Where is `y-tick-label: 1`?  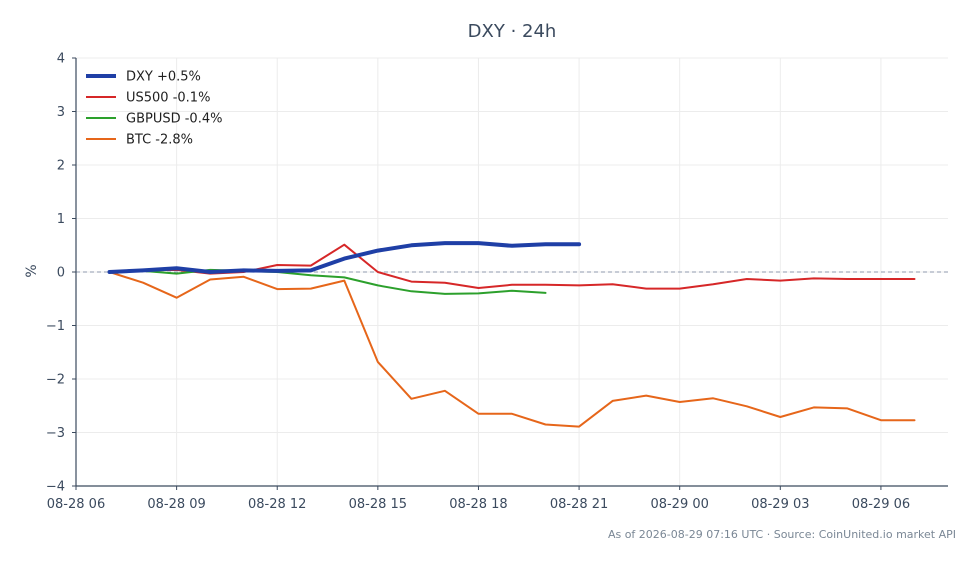
y-tick-label: 1 is located at coordinates (61, 219).